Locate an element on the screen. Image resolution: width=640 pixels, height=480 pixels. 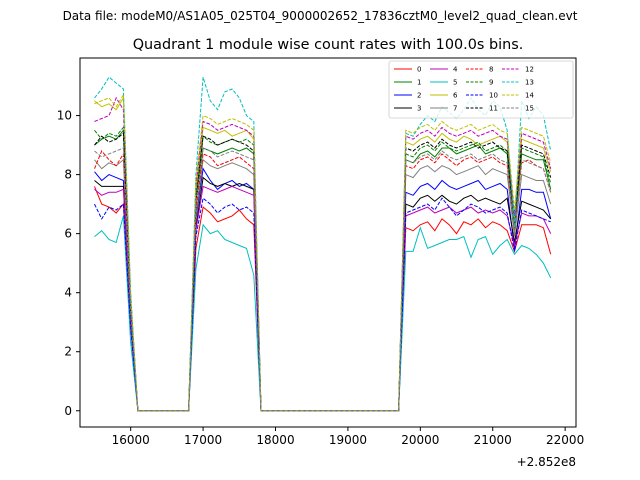
x-axis: 16000 17000 18000 19000 20000 21000 22000 is located at coordinates (348, 437).